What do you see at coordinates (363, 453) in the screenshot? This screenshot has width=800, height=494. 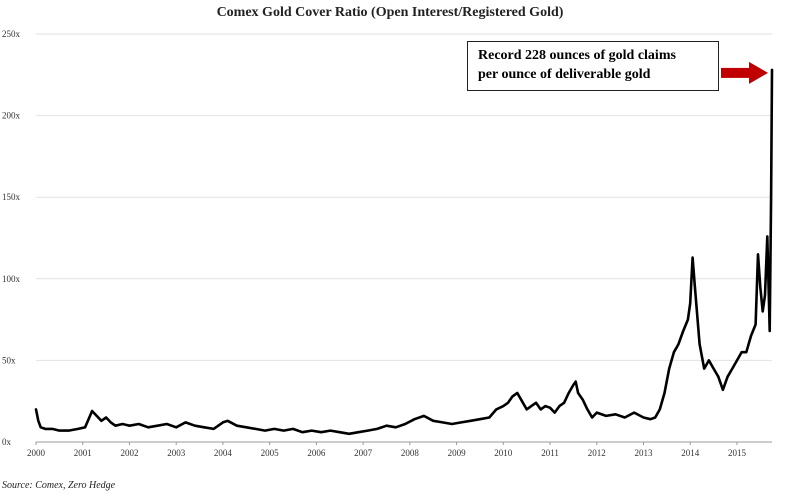 I see `x-tick-label: 2007` at bounding box center [363, 453].